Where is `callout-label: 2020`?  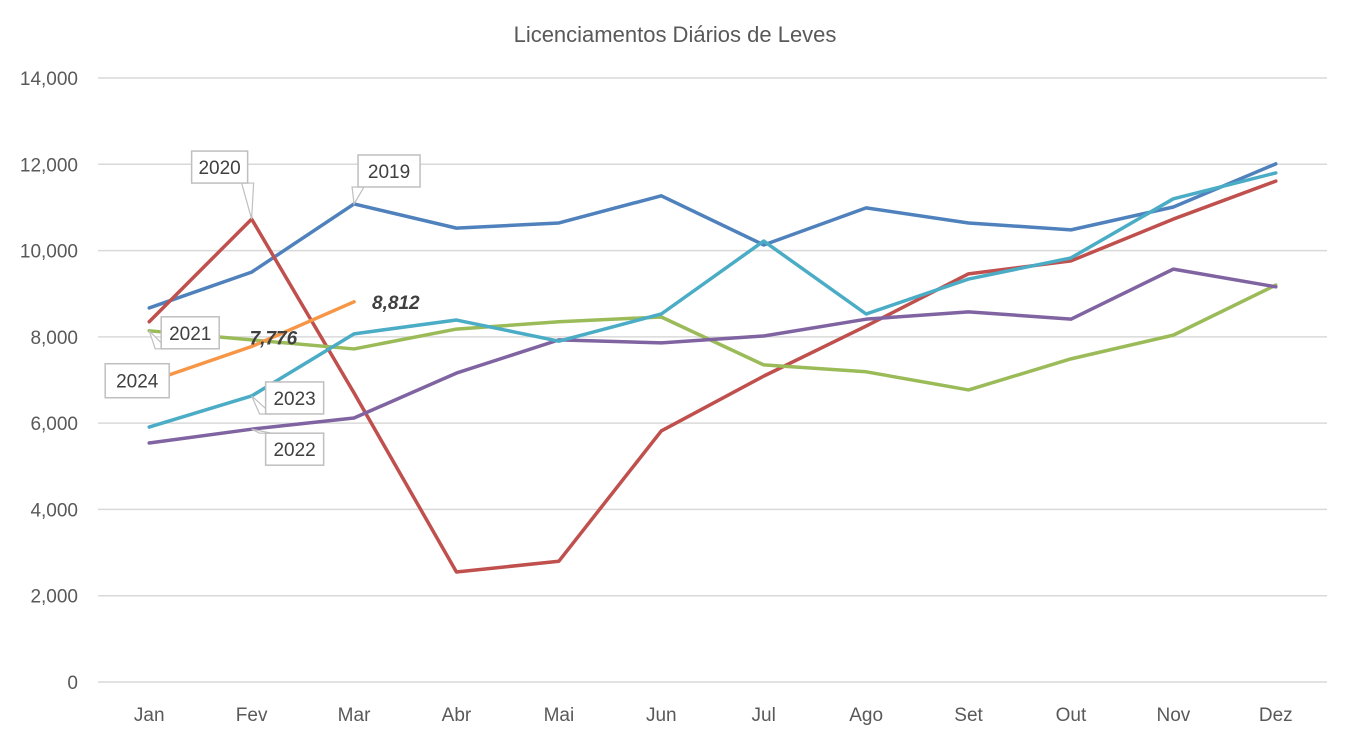 callout-label: 2020 is located at coordinates (219, 168).